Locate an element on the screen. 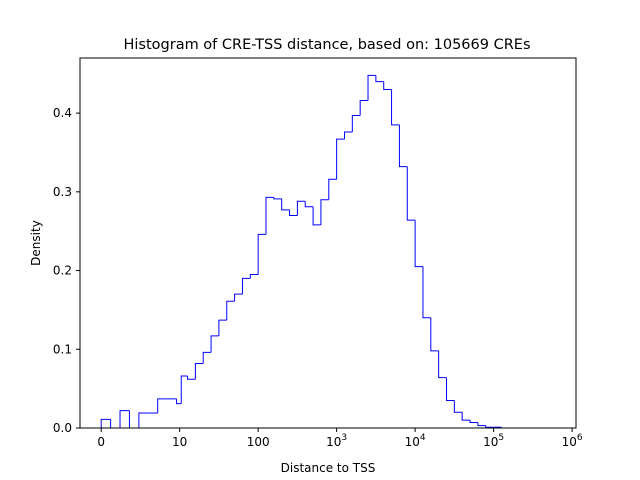  x-tick-label: 10³ is located at coordinates (336, 441).